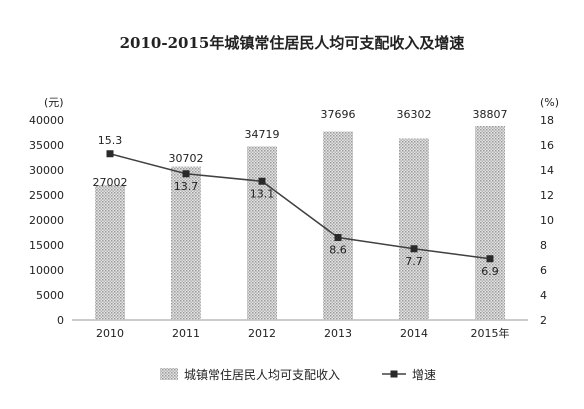  Describe the element at coordinates (543, 320) in the screenshot. I see `right-tick-label: 2` at that location.